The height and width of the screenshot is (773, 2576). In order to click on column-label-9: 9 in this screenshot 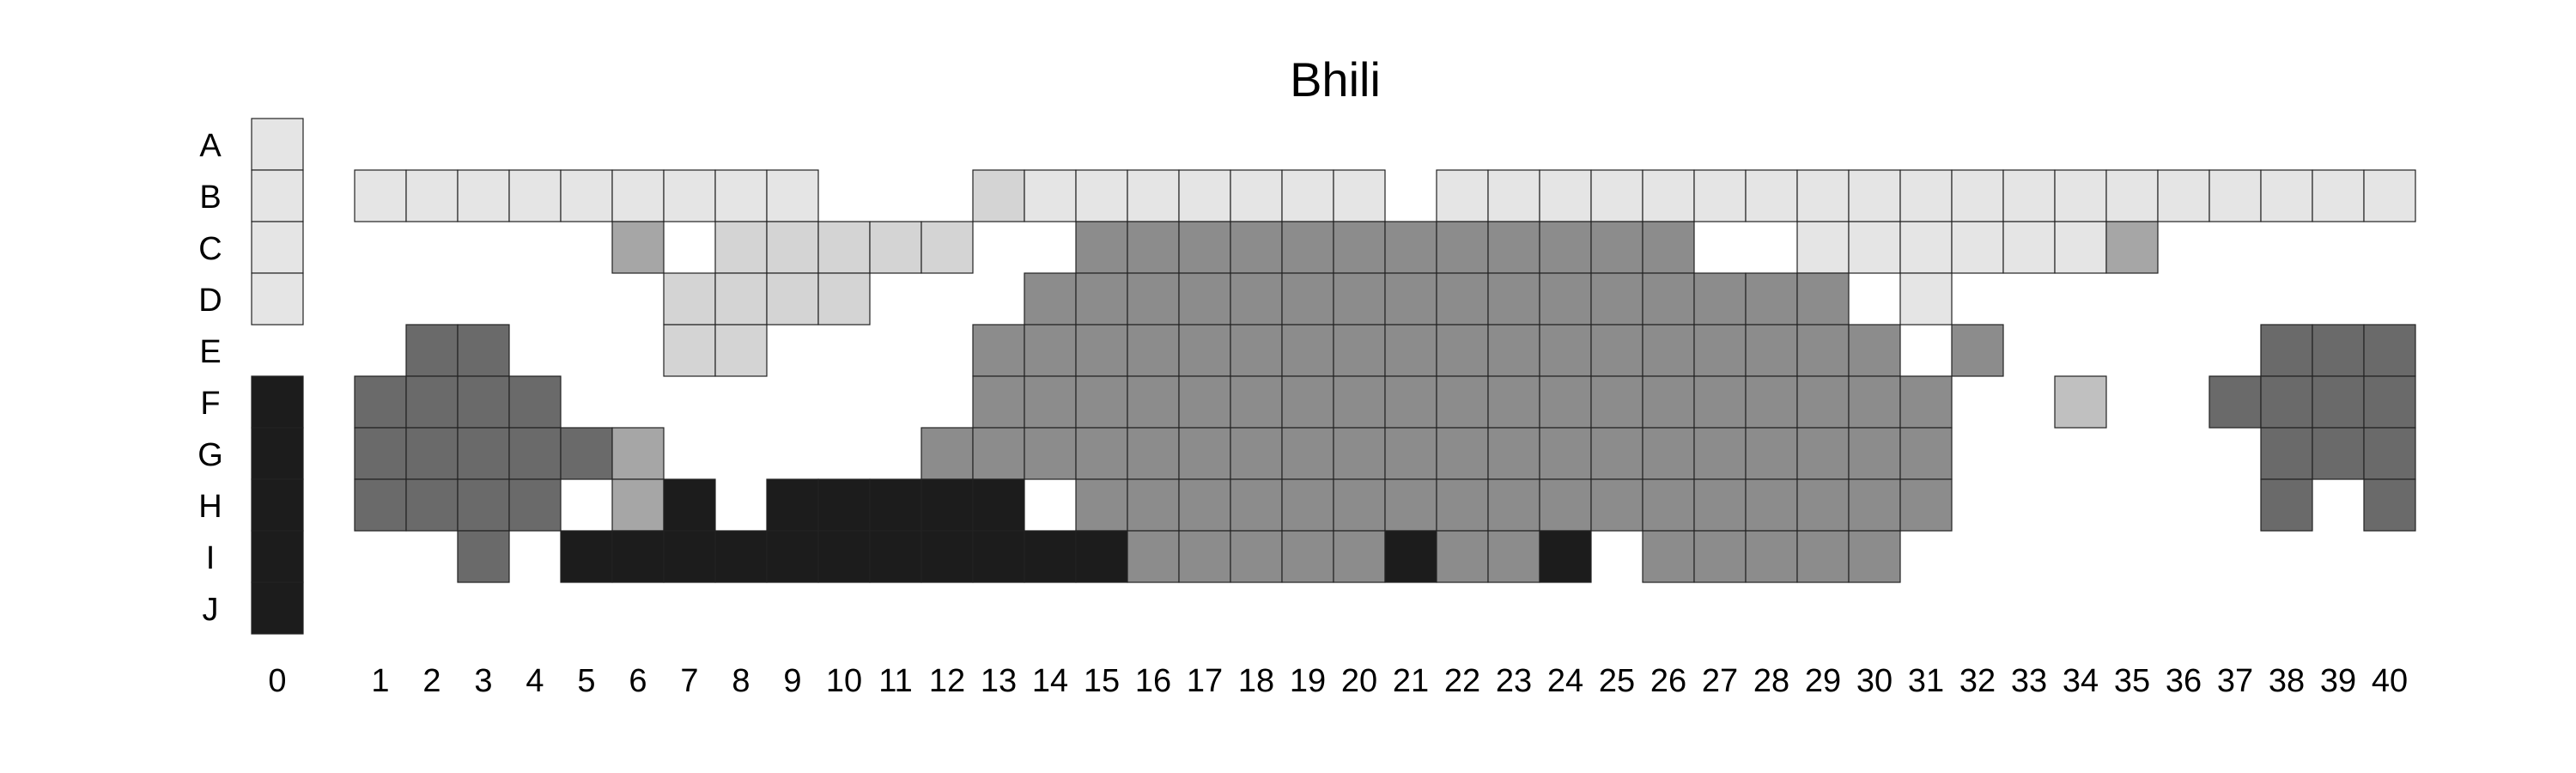, I will do `click(792, 681)`.